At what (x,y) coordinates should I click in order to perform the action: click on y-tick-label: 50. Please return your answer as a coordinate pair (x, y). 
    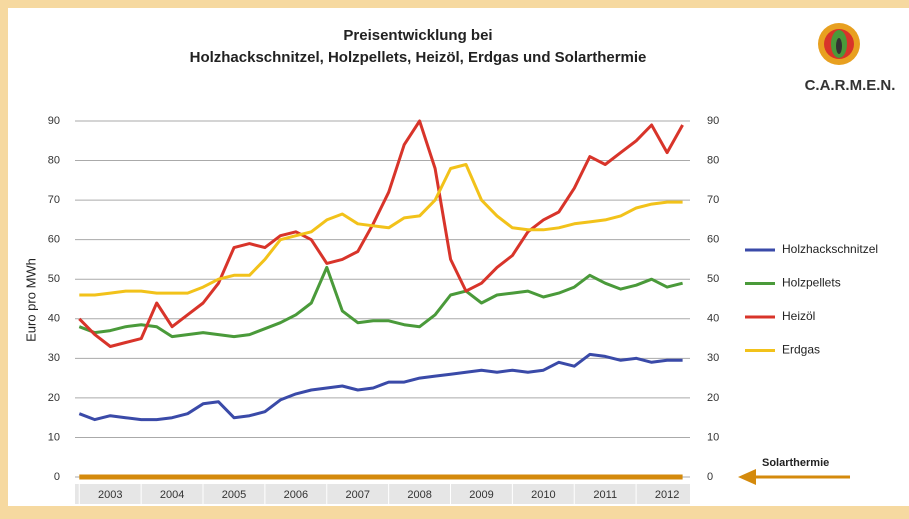
    Looking at the image, I should click on (54, 279).